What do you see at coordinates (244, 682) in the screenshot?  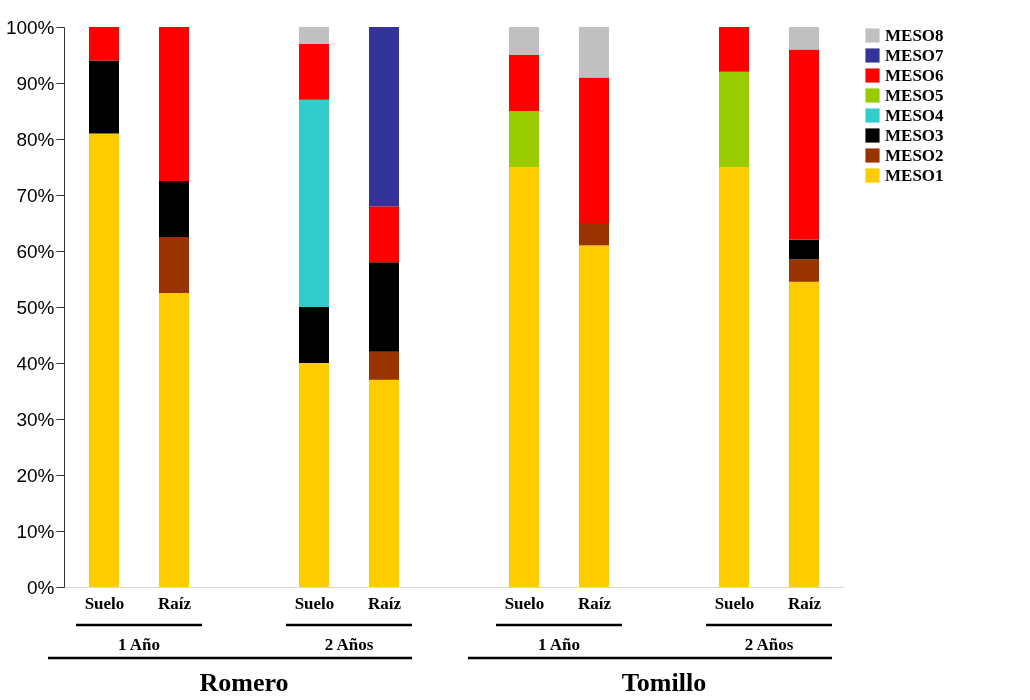 I see `text: Romero` at bounding box center [244, 682].